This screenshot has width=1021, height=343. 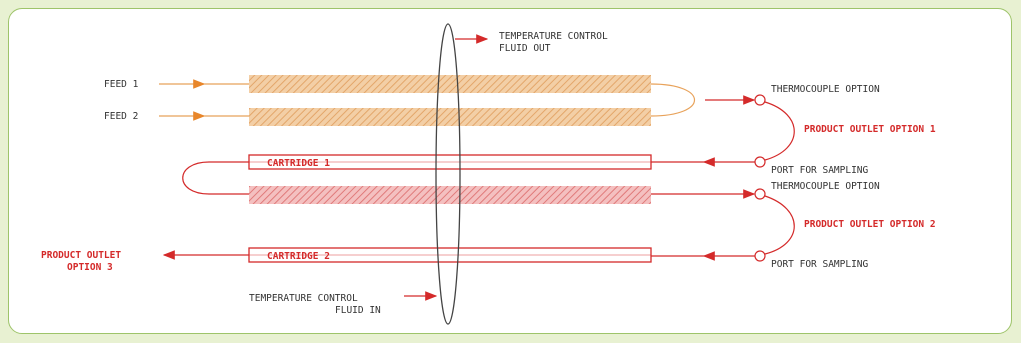 What do you see at coordinates (303, 298) in the screenshot?
I see `temp-in-label-1: TEMPERATURE CONTROL` at bounding box center [303, 298].